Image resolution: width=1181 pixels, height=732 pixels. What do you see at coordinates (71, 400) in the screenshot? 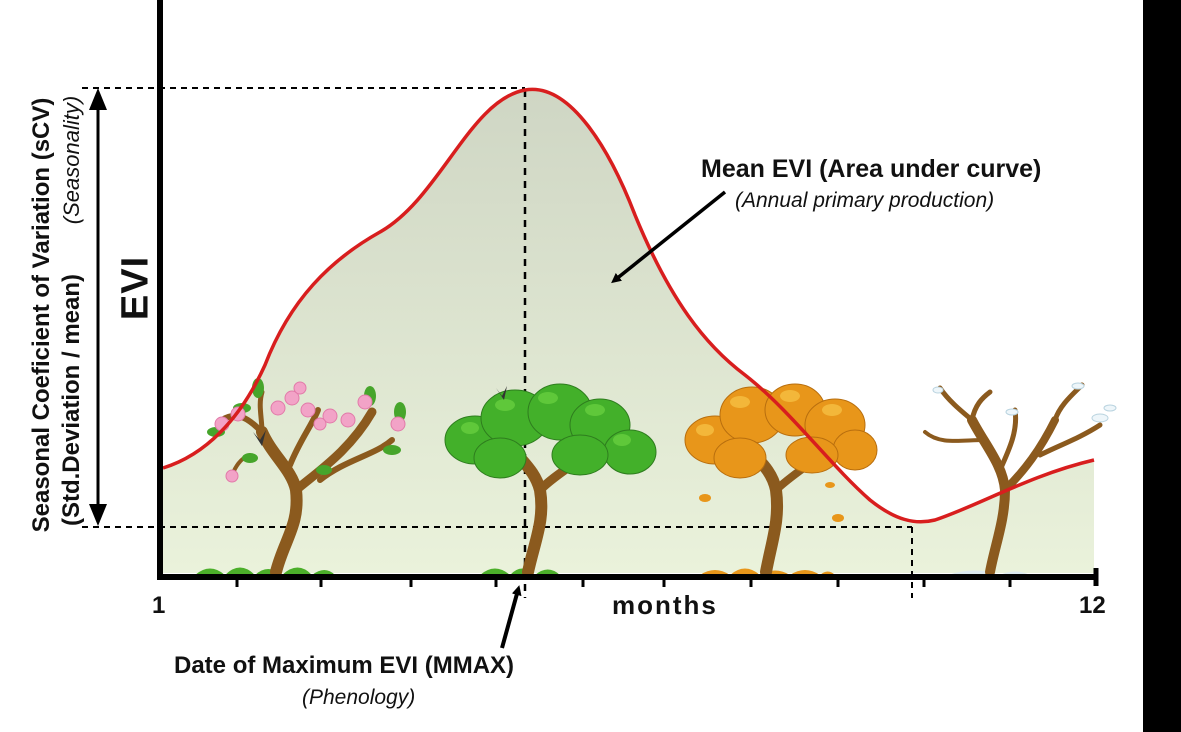
I see `seasonality-label-line2: (Std.Deviation / mean)` at bounding box center [71, 400].